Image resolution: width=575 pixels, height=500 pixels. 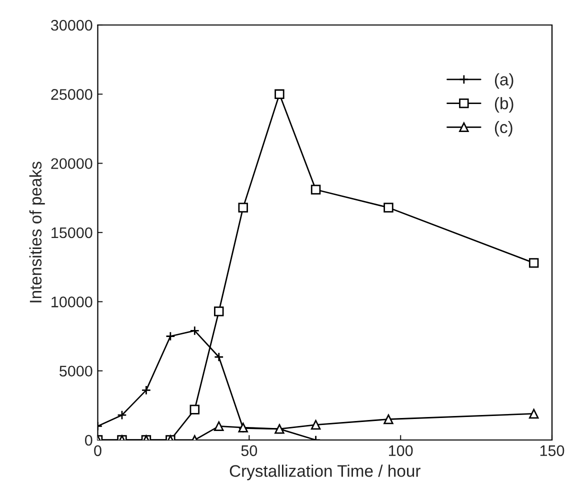 What do you see at coordinates (325, 472) in the screenshot?
I see `x-axis-title: Crystallization Time / hour` at bounding box center [325, 472].